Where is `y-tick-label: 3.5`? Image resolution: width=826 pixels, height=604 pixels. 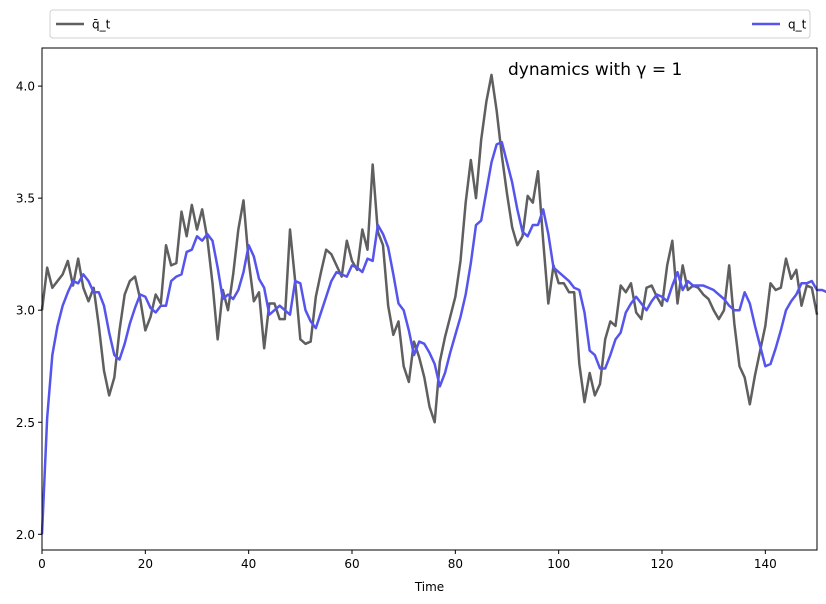
y-tick-label: 3.5 is located at coordinates (25, 199).